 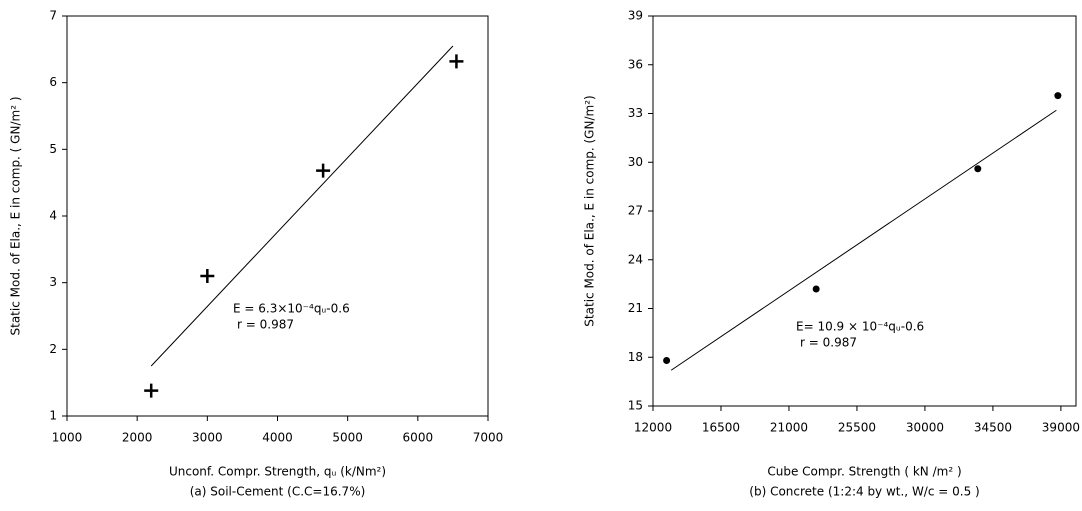 I want to click on x-axis-label: Unconf. Compr. Strength, qᵤ (k/Nm²), so click(x=277, y=472).